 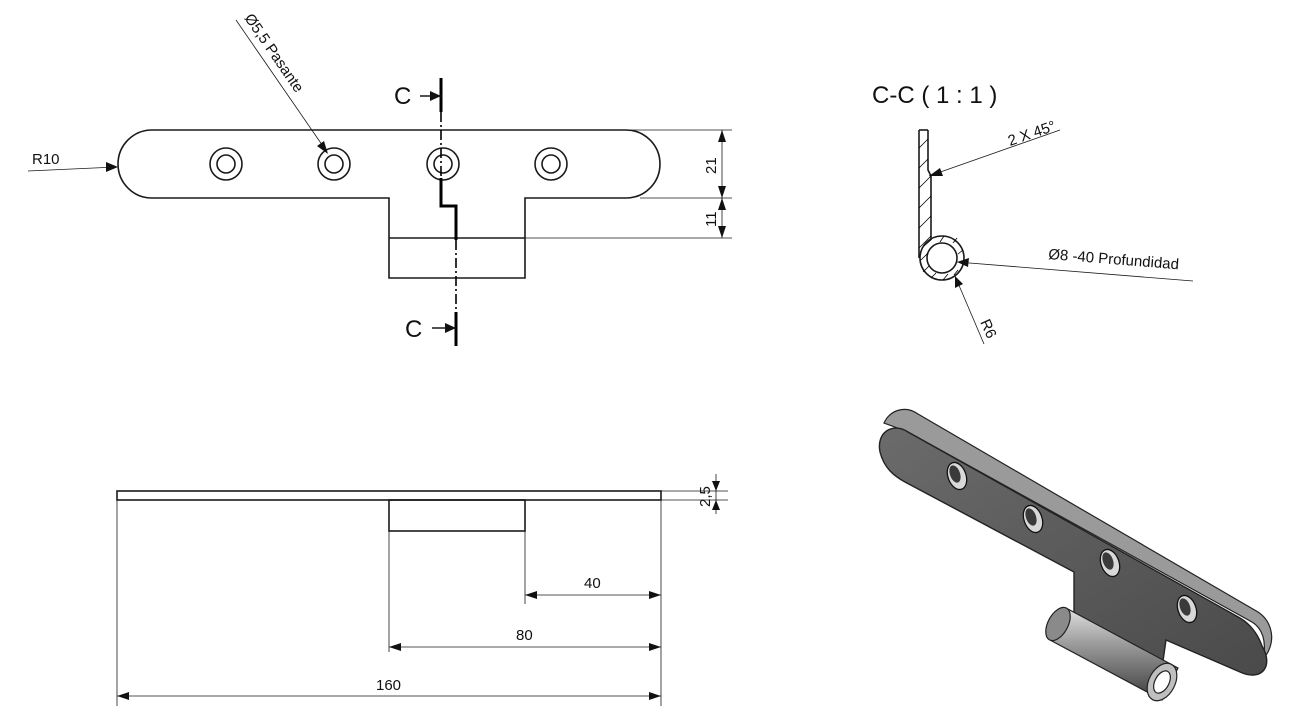 I want to click on dim-21-label: 21, so click(x=711, y=165).